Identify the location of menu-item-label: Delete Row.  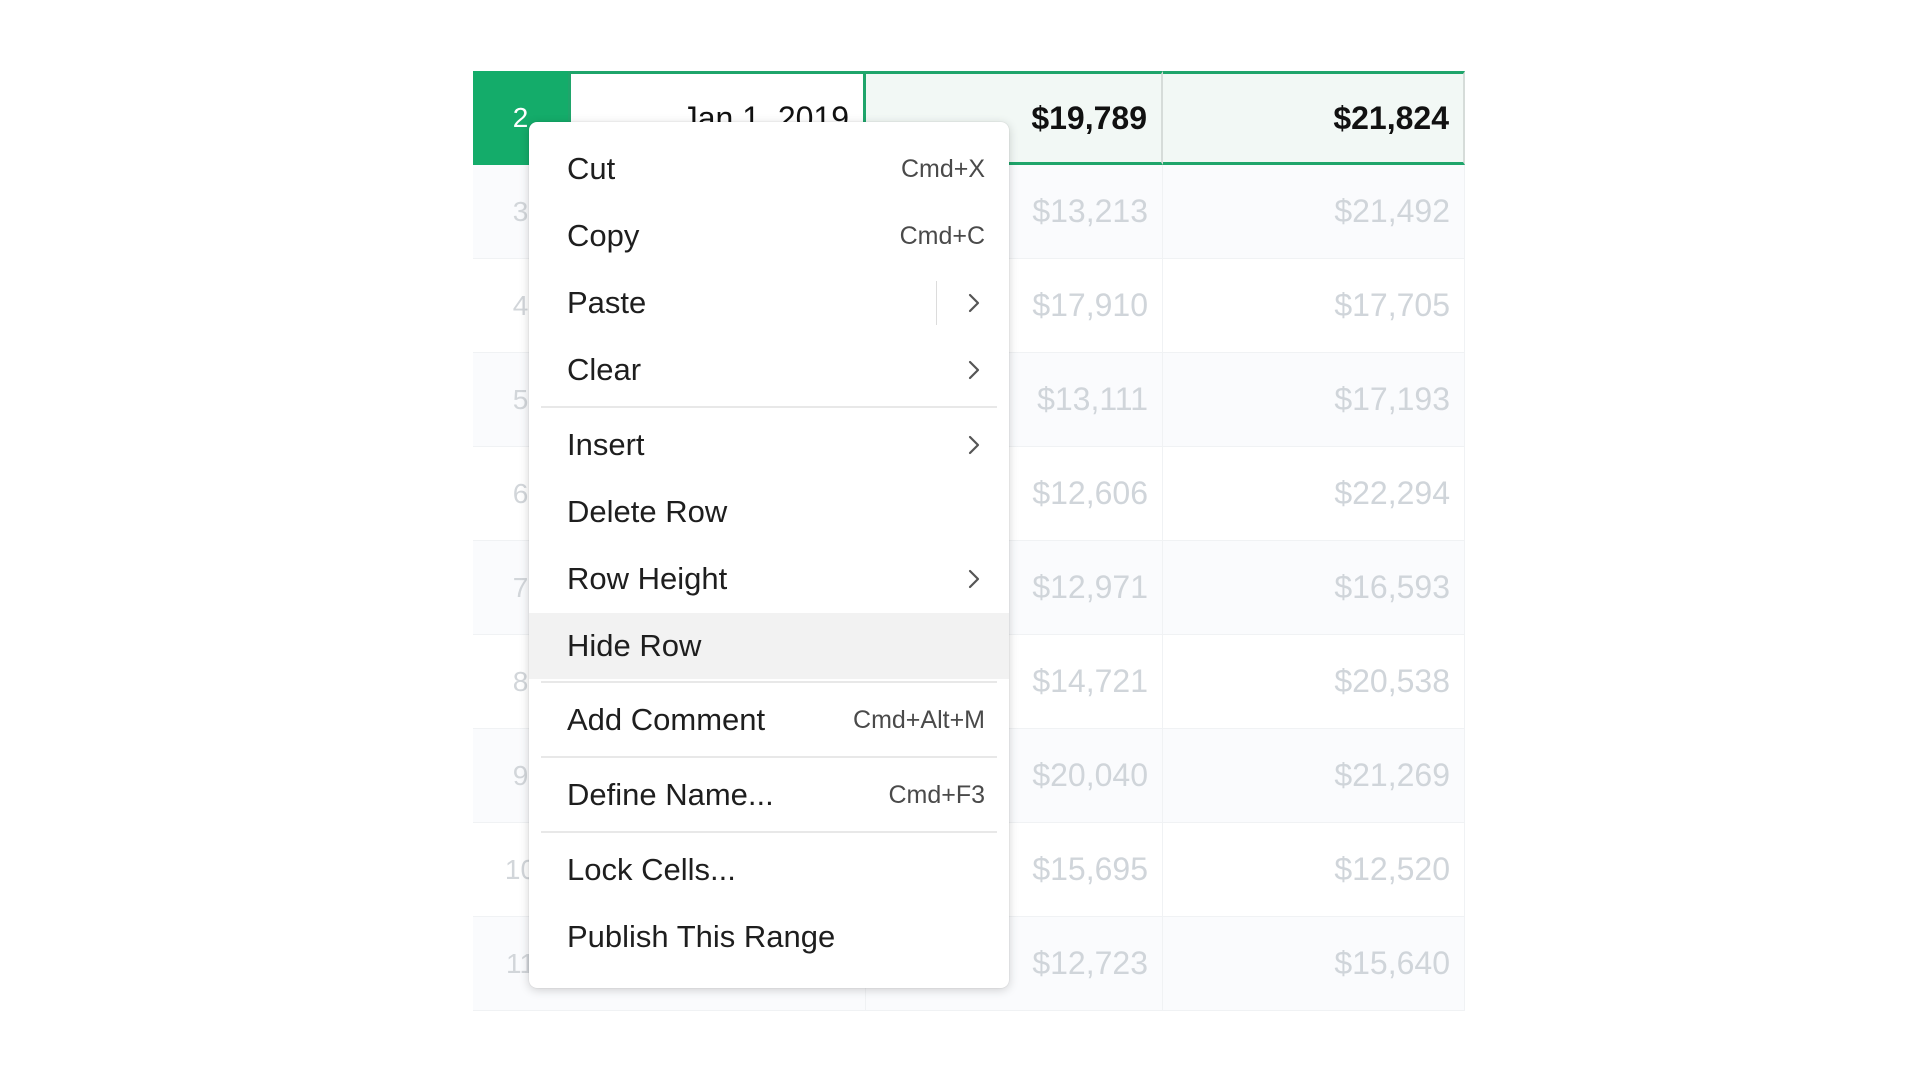
(647, 511).